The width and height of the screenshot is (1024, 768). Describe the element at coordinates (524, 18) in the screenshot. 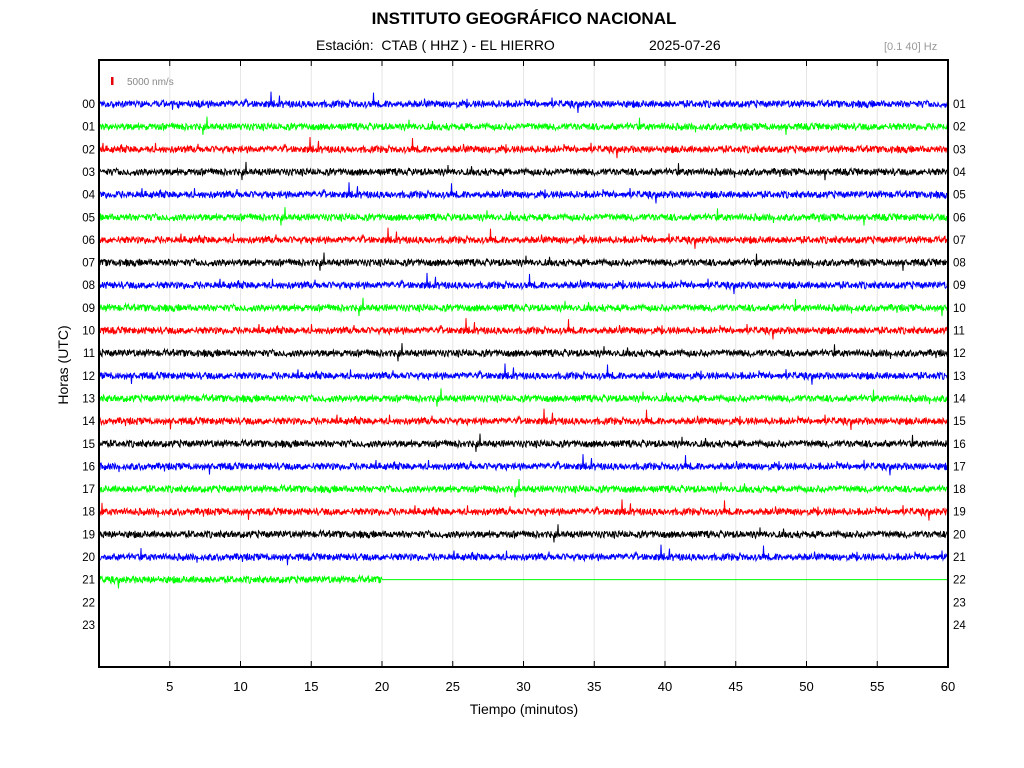

I see `chart-title: INSTITUTO GEOGRÁFICO NACIONAL` at that location.